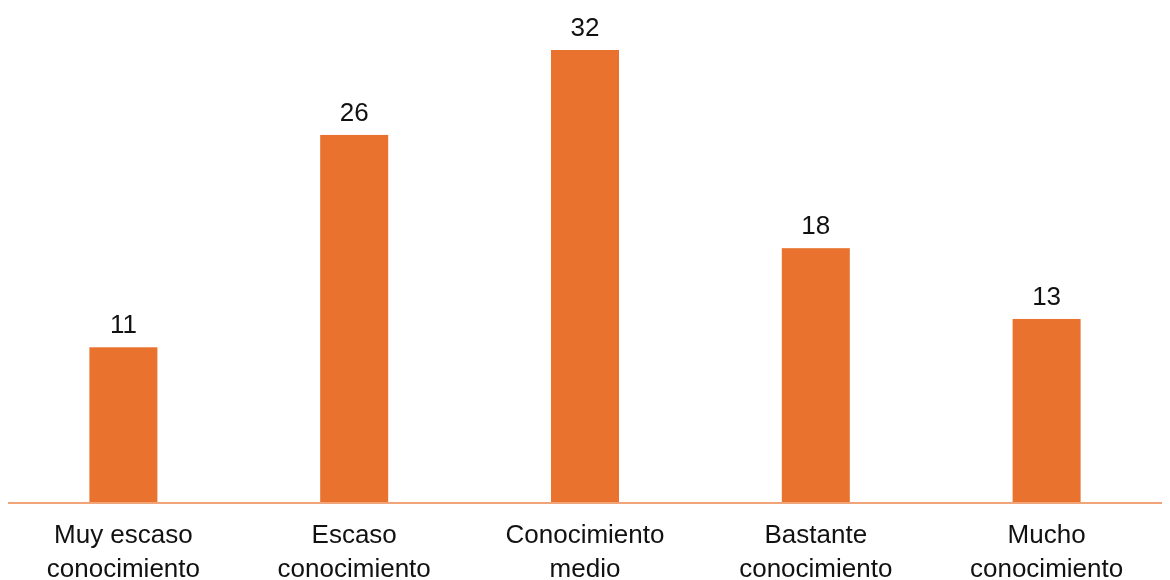  Describe the element at coordinates (354, 549) in the screenshot. I see `x-tick-label: Escaso conocimiento` at that location.